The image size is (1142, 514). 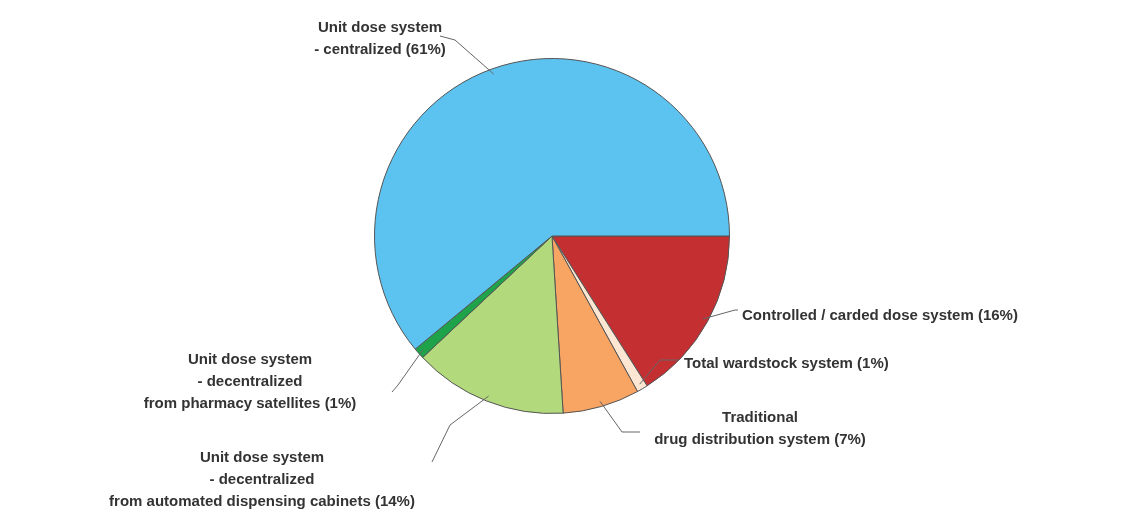 I want to click on slice-label: Unit dose system - centralized (61%), so click(x=380, y=38).